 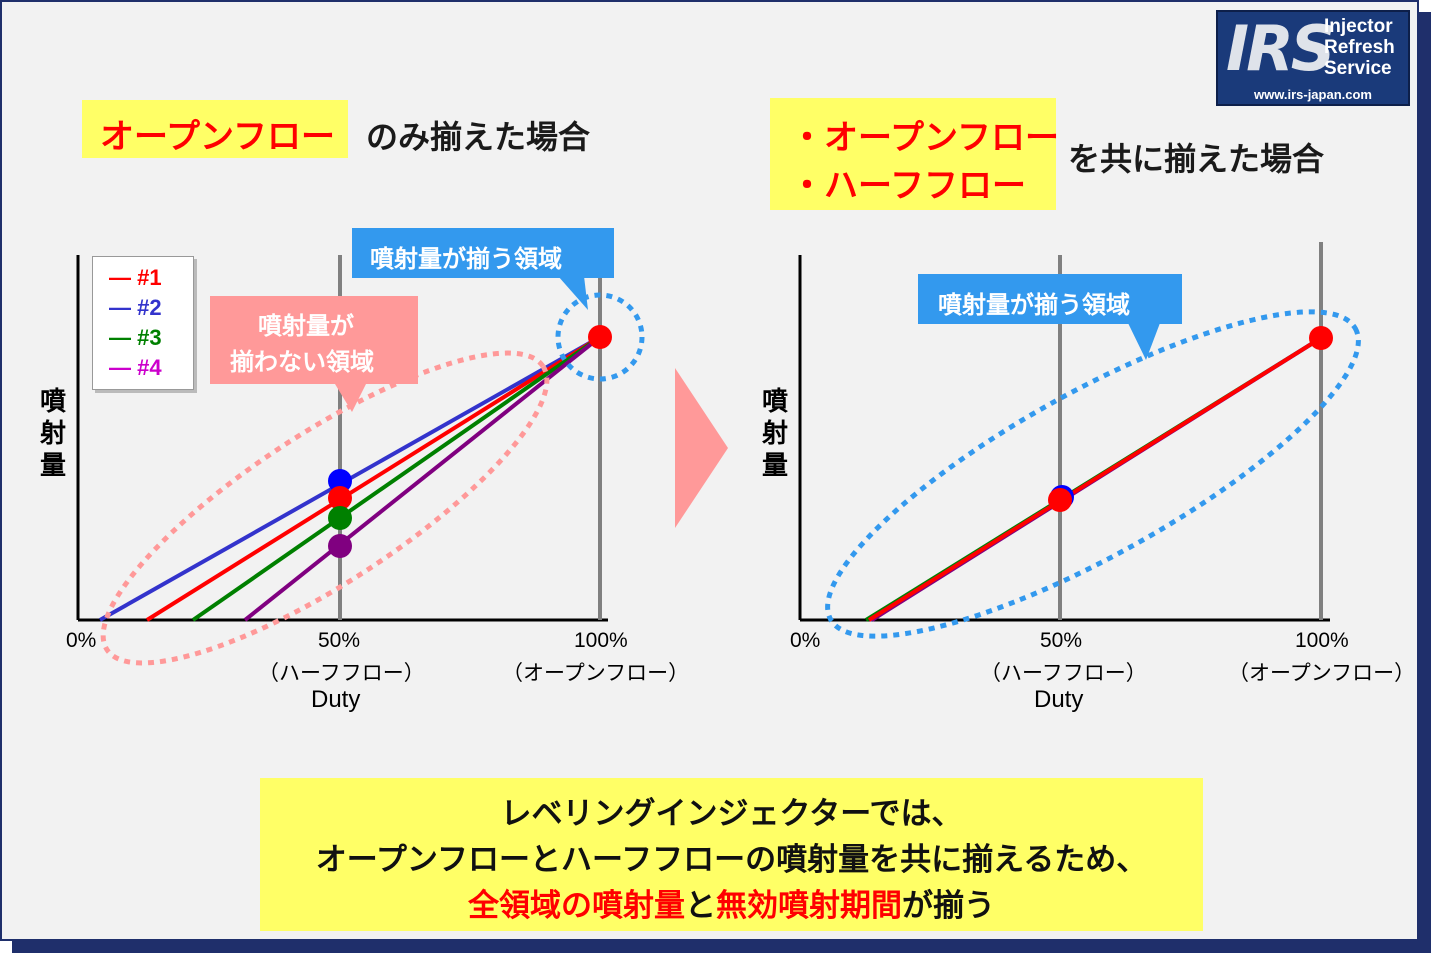 I want to click on conclusion-red-1: 全領域の噴射量, so click(x=576, y=906).